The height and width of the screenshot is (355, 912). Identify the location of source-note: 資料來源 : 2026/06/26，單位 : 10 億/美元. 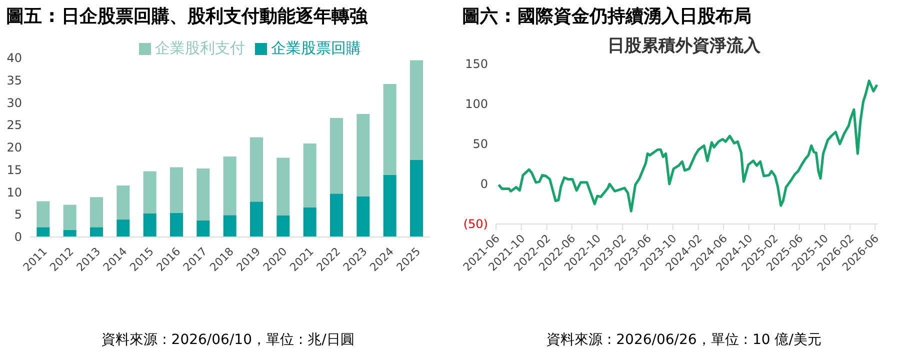
(684, 340).